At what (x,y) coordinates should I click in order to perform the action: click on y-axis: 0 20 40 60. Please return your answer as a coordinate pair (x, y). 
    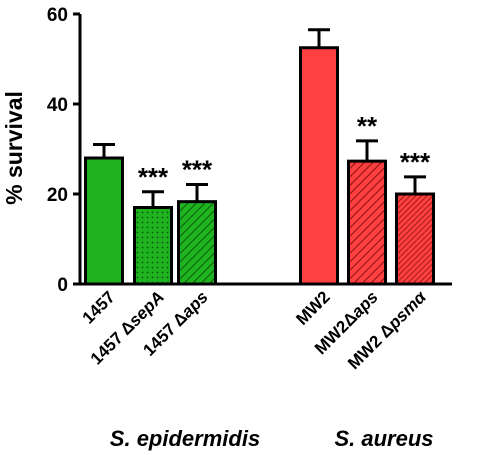
    Looking at the image, I should click on (64, 150).